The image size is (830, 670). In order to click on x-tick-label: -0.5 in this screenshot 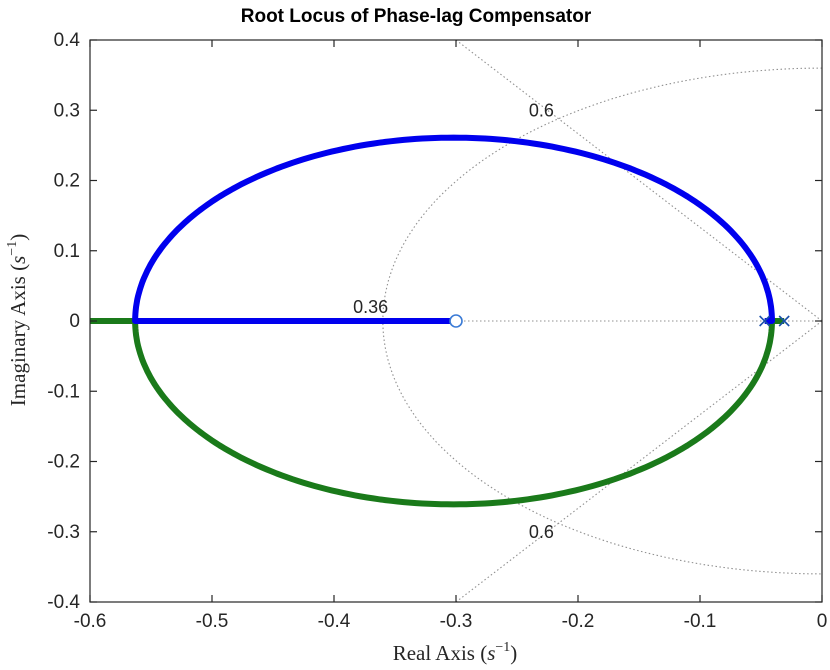, I will do `click(212, 621)`.